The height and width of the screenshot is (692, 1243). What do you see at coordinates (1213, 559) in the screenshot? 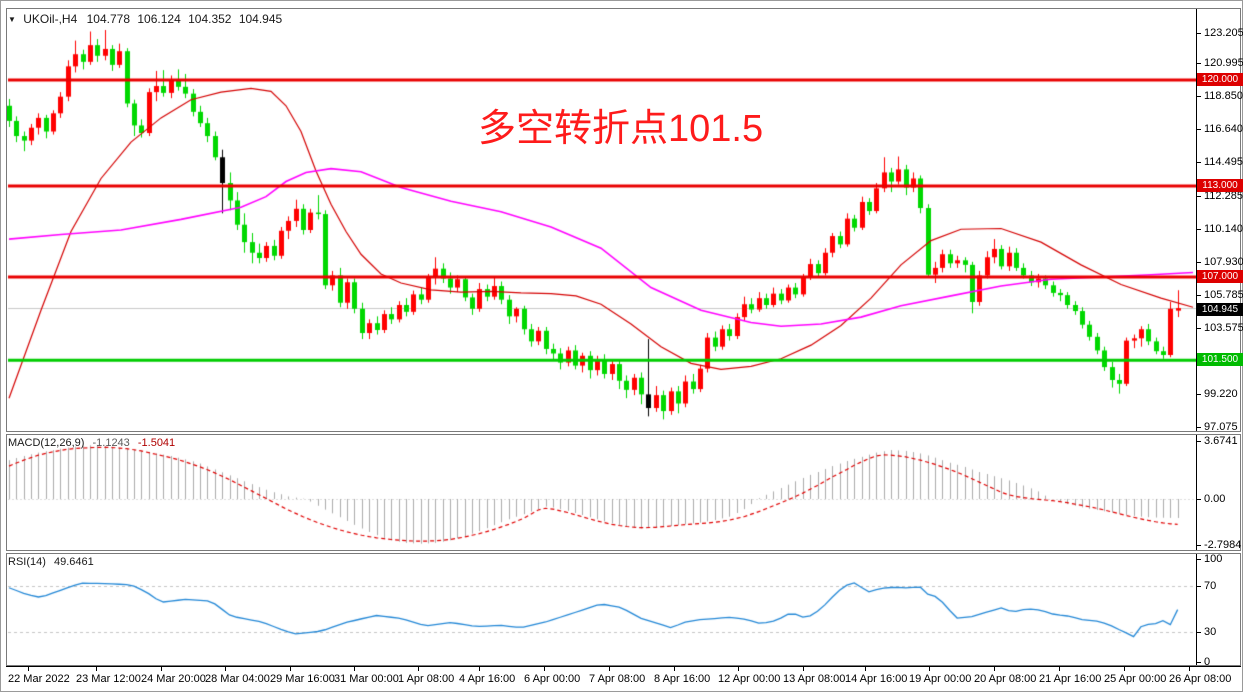
I see `rsi-tick-label: 100` at bounding box center [1213, 559].